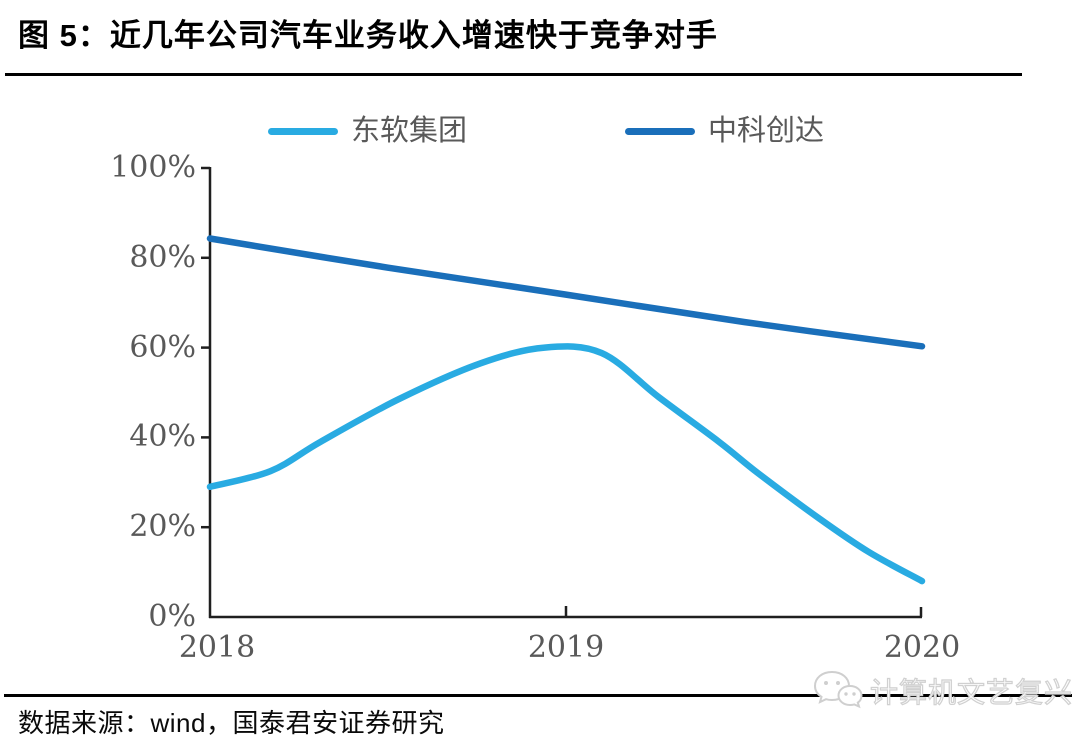  I want to click on series-thundersoft-line, so click(566, 292).